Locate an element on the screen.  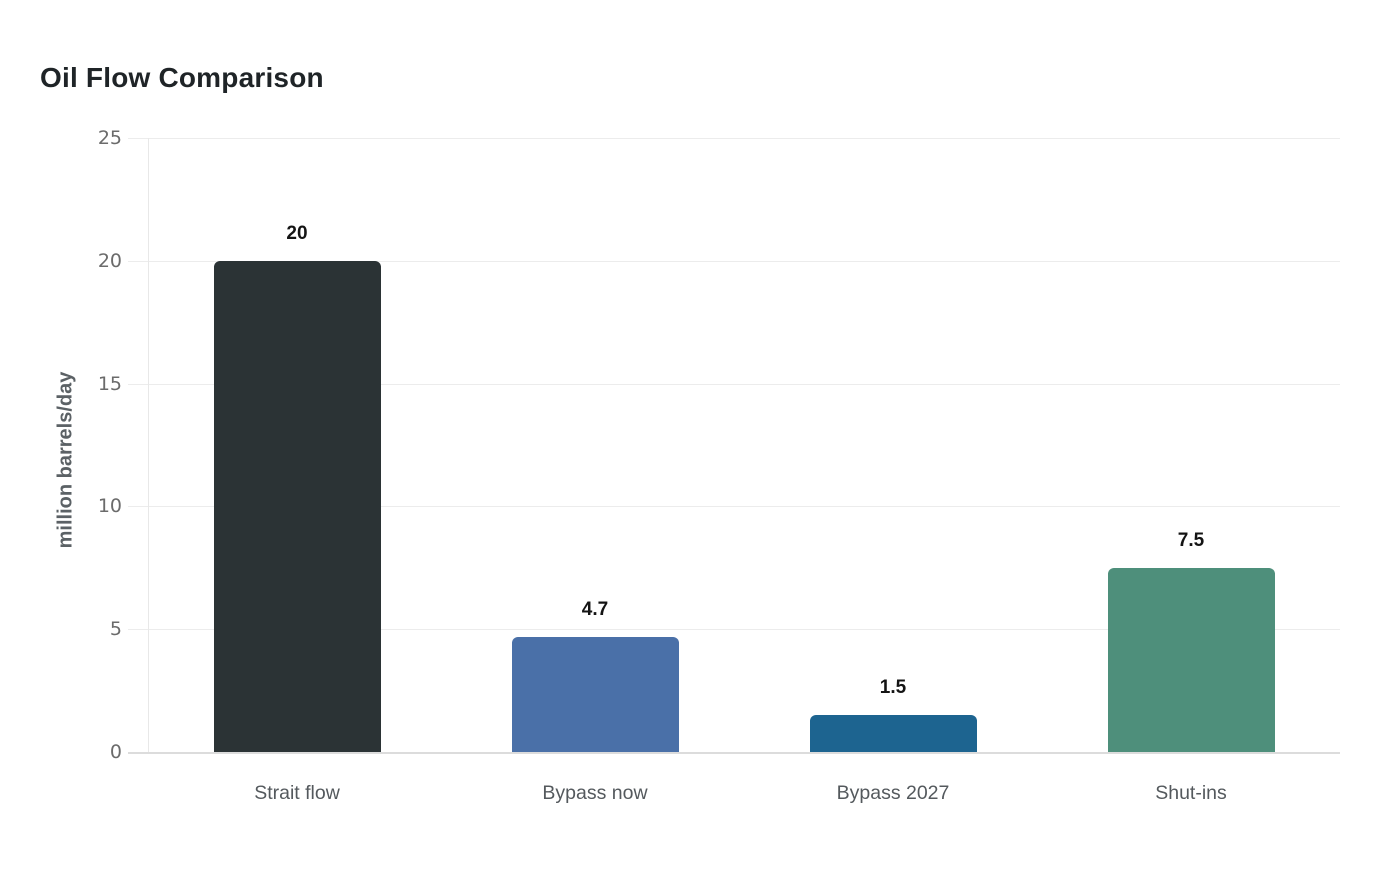
bar-value-label-strait-flow: 20 is located at coordinates (297, 233).